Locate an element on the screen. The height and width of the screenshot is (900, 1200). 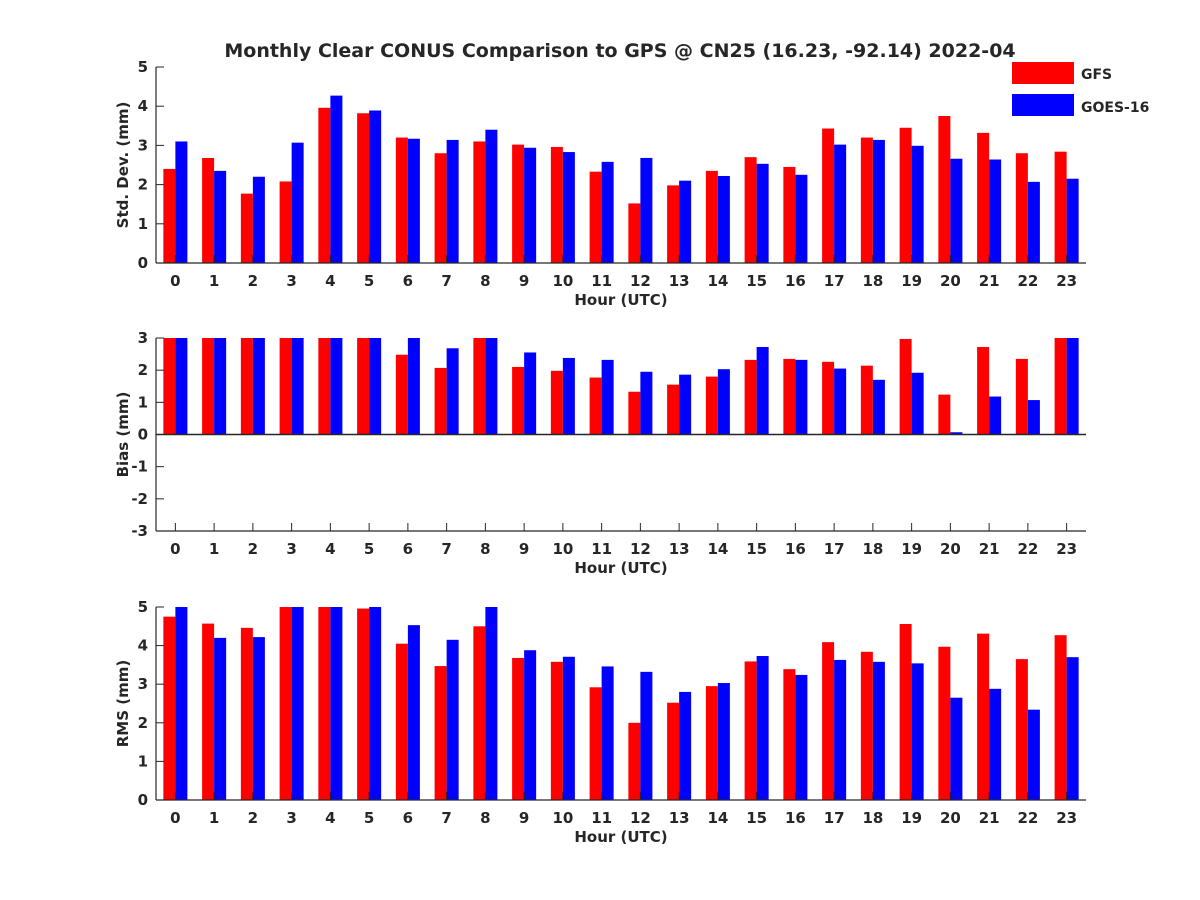
bias-x-tick-label: 1 is located at coordinates (214, 549).